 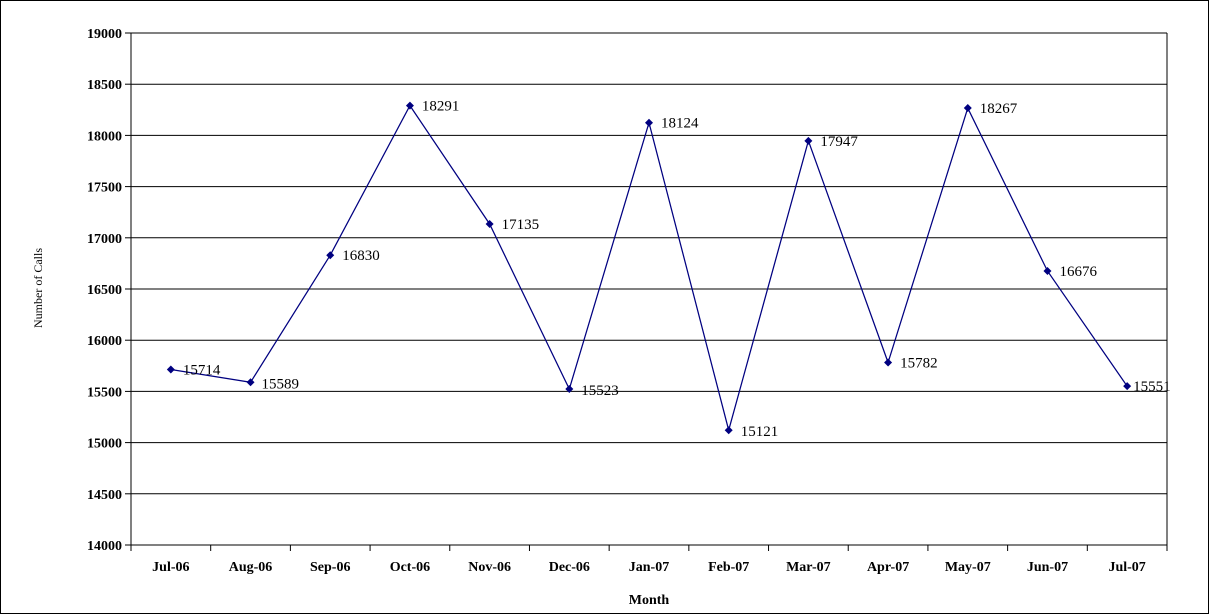 I want to click on x-tick-label: Apr-07, so click(x=888, y=567).